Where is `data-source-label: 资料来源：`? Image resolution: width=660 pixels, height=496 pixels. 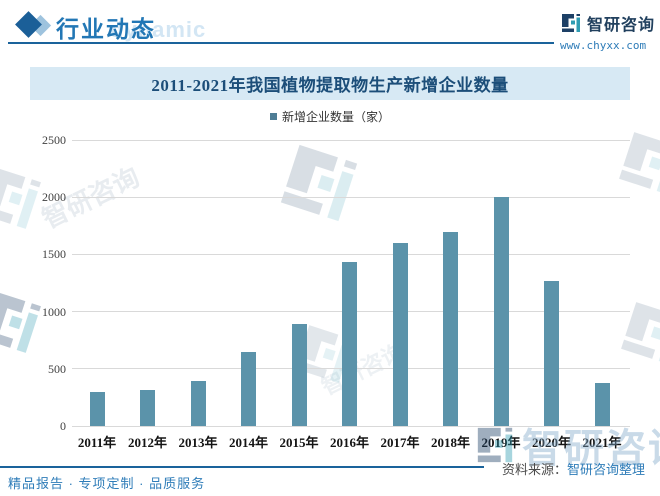
data-source-label: 资料来源： is located at coordinates (535, 469).